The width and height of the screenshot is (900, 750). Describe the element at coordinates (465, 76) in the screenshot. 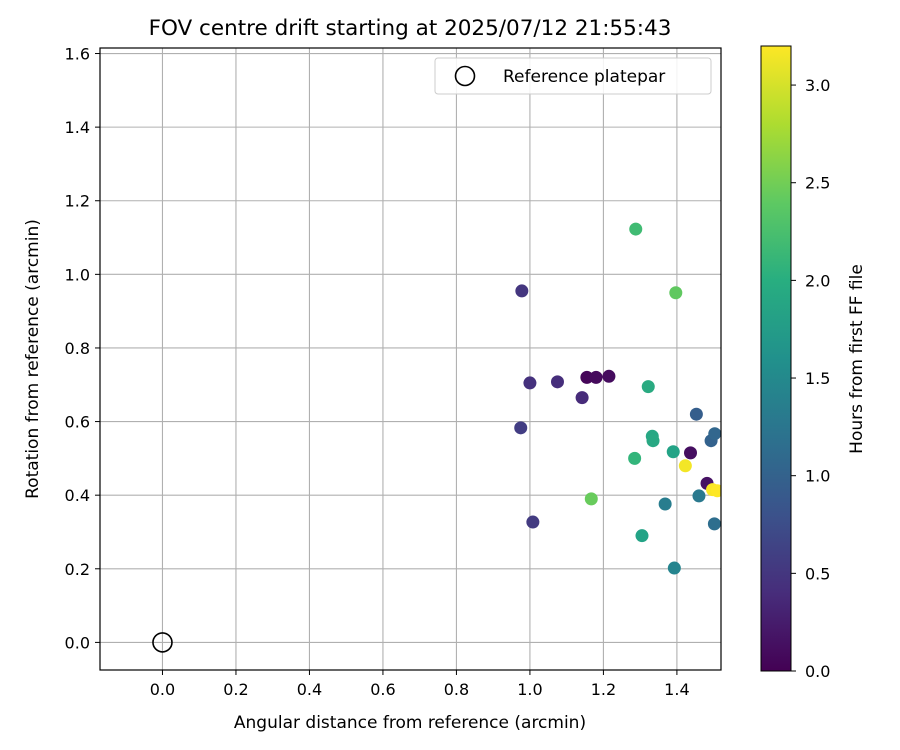

I see `legend-marker-icon` at that location.